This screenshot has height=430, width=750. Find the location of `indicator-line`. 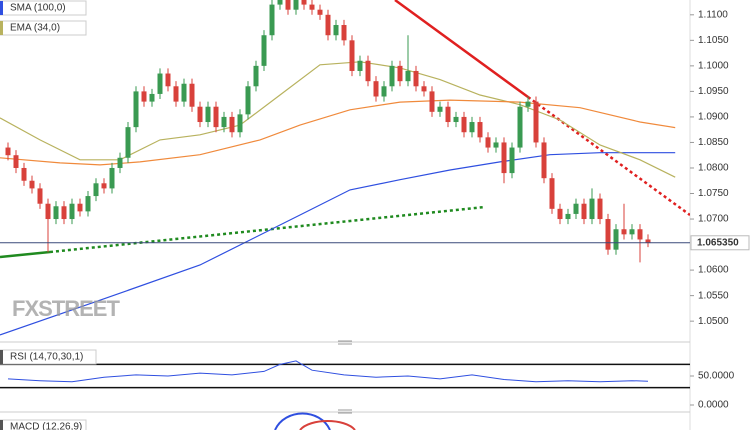

indicator-line is located at coordinates (338, 132).